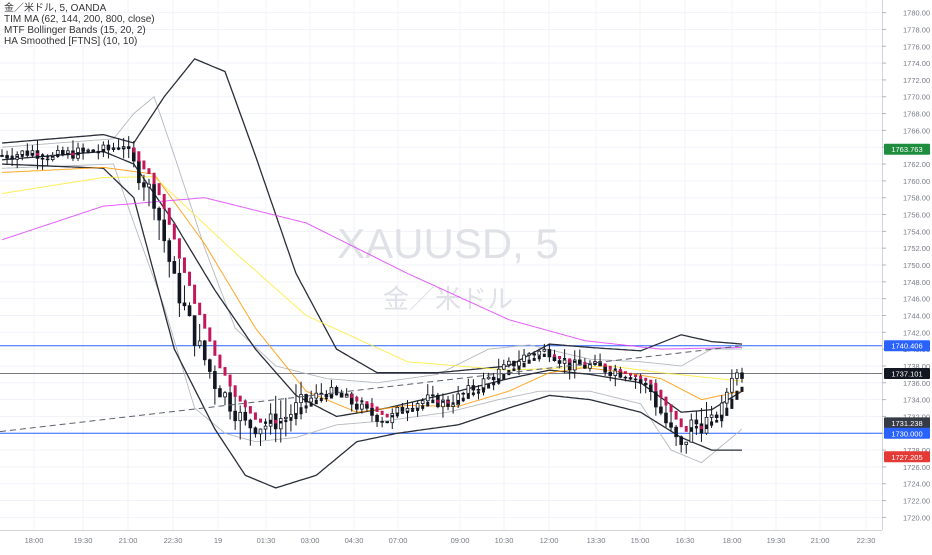  What do you see at coordinates (55, 8) in the screenshot?
I see `legend-symbol: 金／米ドル, 5, OANDA` at bounding box center [55, 8].